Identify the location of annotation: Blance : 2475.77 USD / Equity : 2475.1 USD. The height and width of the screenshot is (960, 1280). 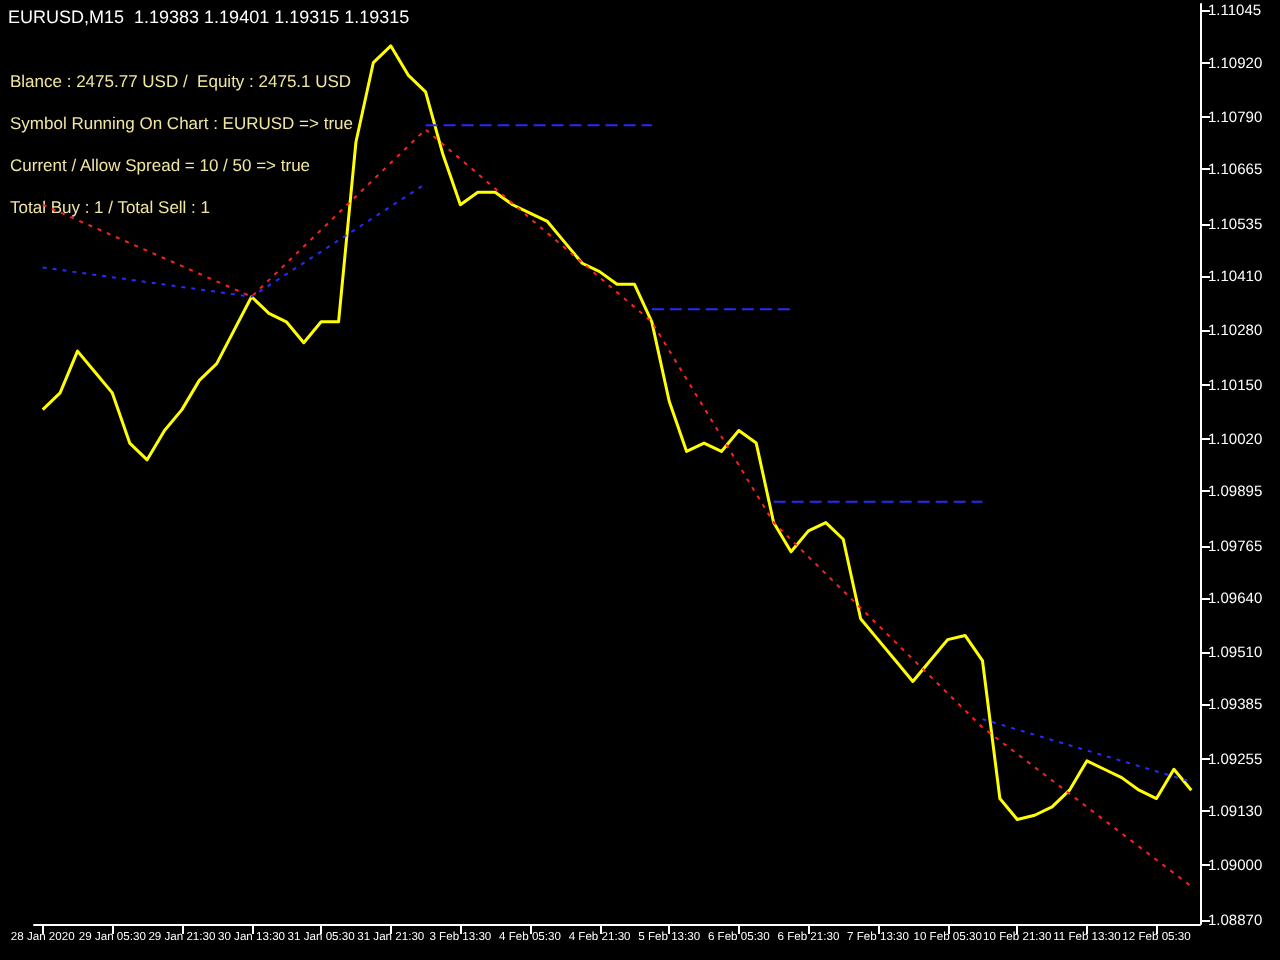
(181, 81).